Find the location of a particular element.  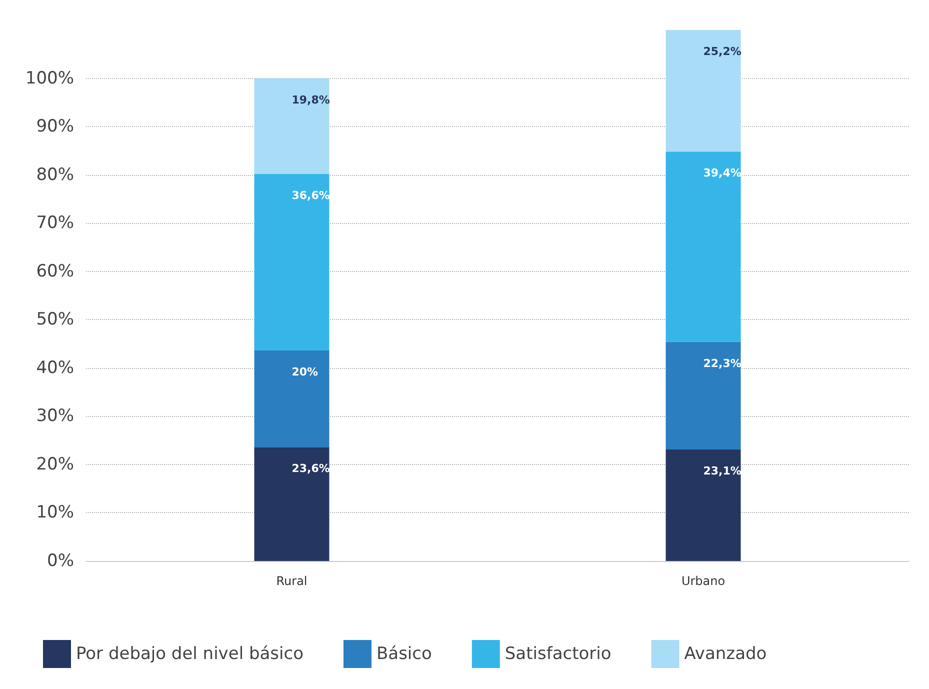

y-tick-label: 20% is located at coordinates (55, 464).